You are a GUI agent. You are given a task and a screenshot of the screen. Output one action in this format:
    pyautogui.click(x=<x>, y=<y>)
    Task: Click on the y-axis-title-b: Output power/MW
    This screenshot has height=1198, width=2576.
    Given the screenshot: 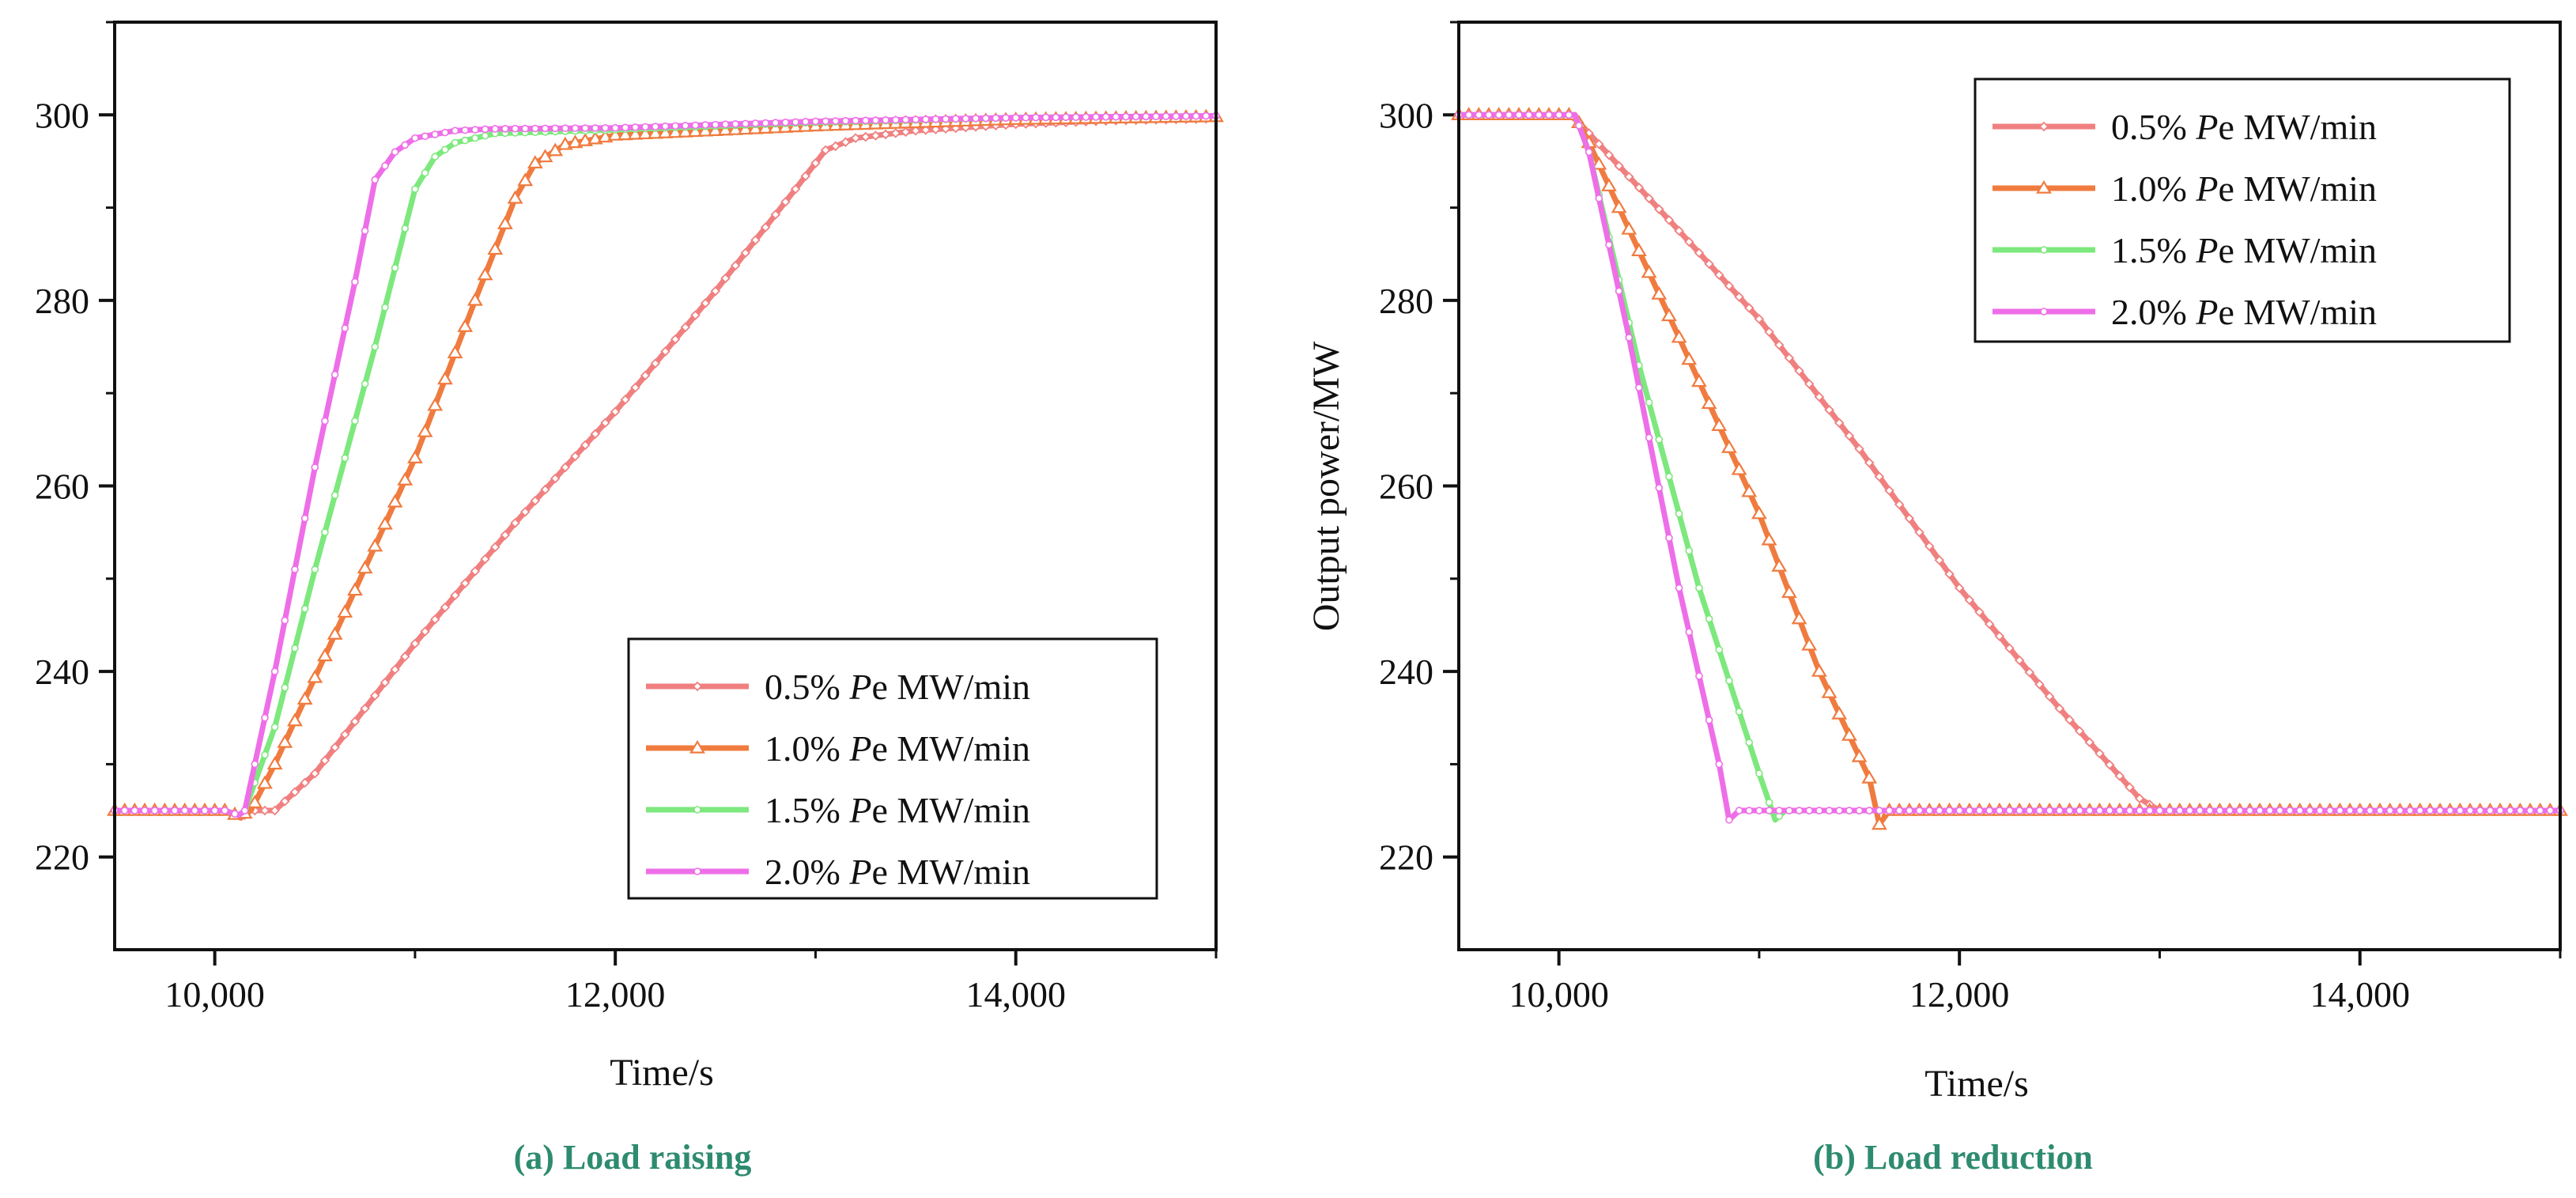 What is the action you would take?
    pyautogui.click(x=1326, y=486)
    